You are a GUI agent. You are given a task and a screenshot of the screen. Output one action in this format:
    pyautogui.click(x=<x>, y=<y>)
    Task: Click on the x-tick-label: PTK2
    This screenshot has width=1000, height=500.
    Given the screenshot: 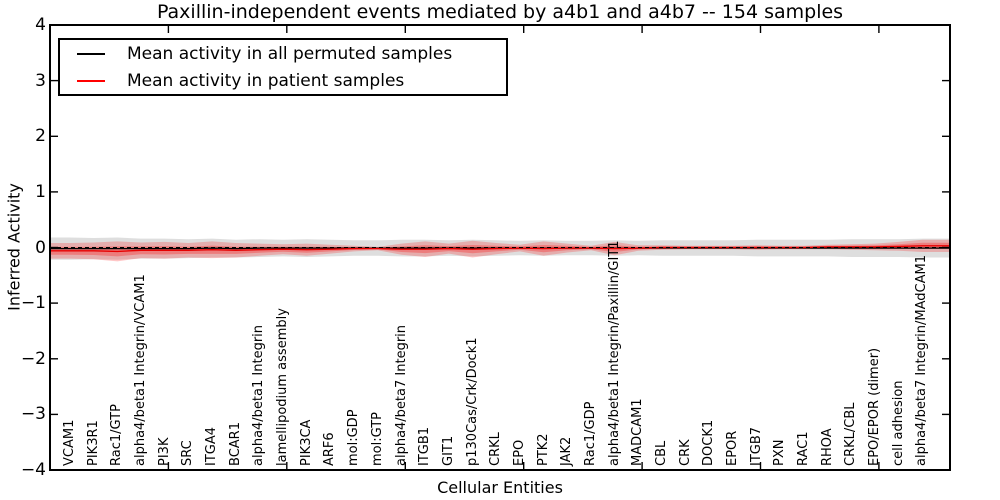 What is the action you would take?
    pyautogui.click(x=543, y=449)
    